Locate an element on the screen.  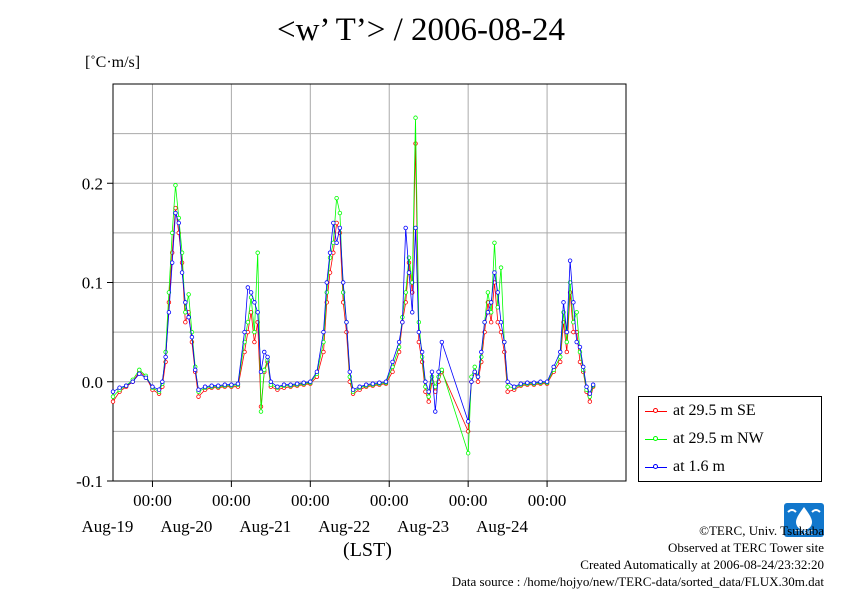
legend-symbol-se is located at coordinates (656, 411).